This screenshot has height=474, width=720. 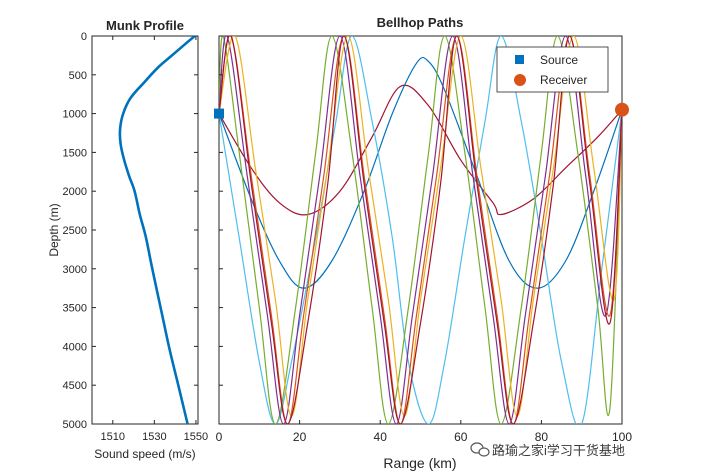 What do you see at coordinates (84, 37) in the screenshot?
I see `munk-ytick-label: 0` at bounding box center [84, 37].